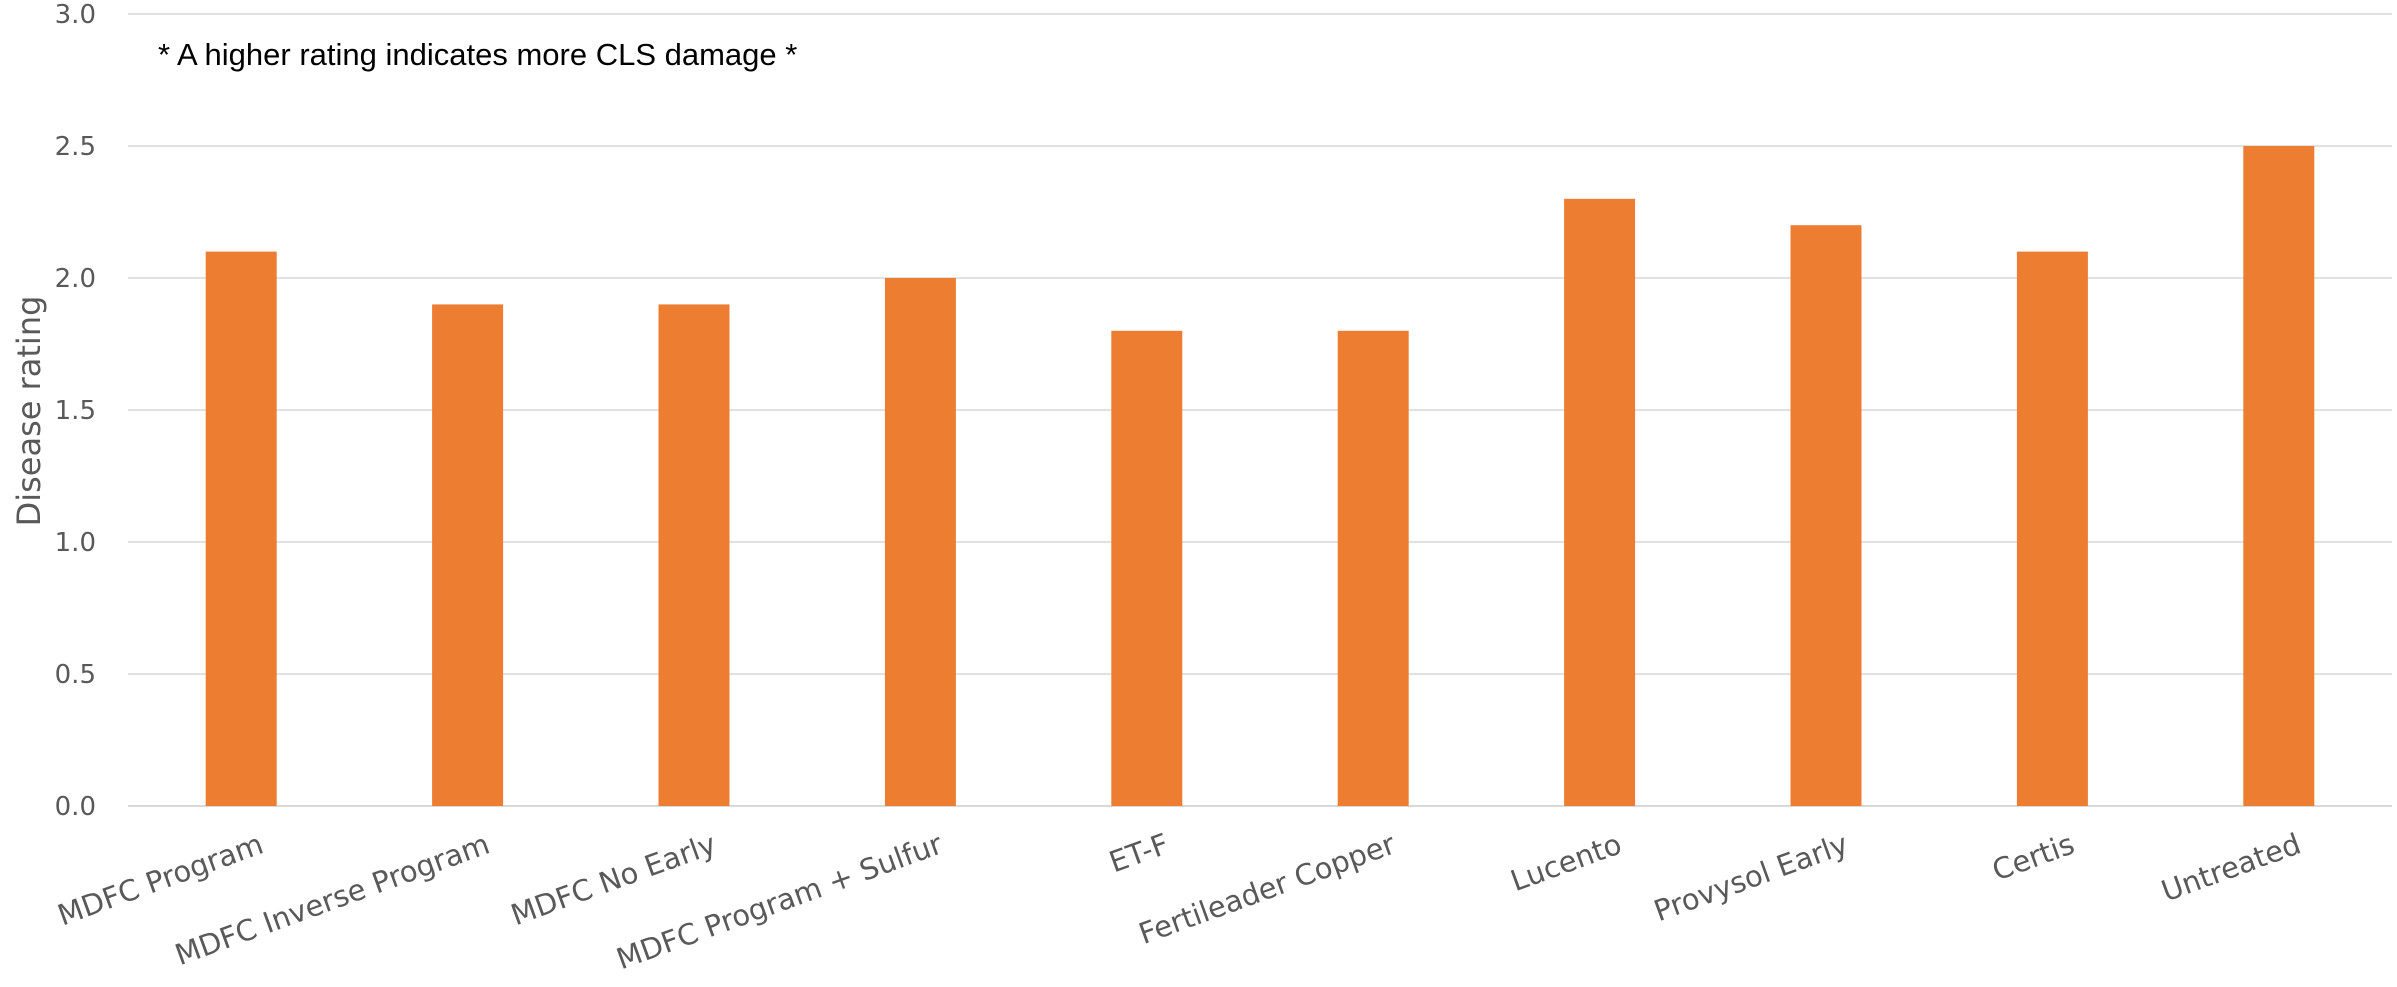 This screenshot has width=2397, height=987. I want to click on bar-mdfc-program, so click(241, 529).